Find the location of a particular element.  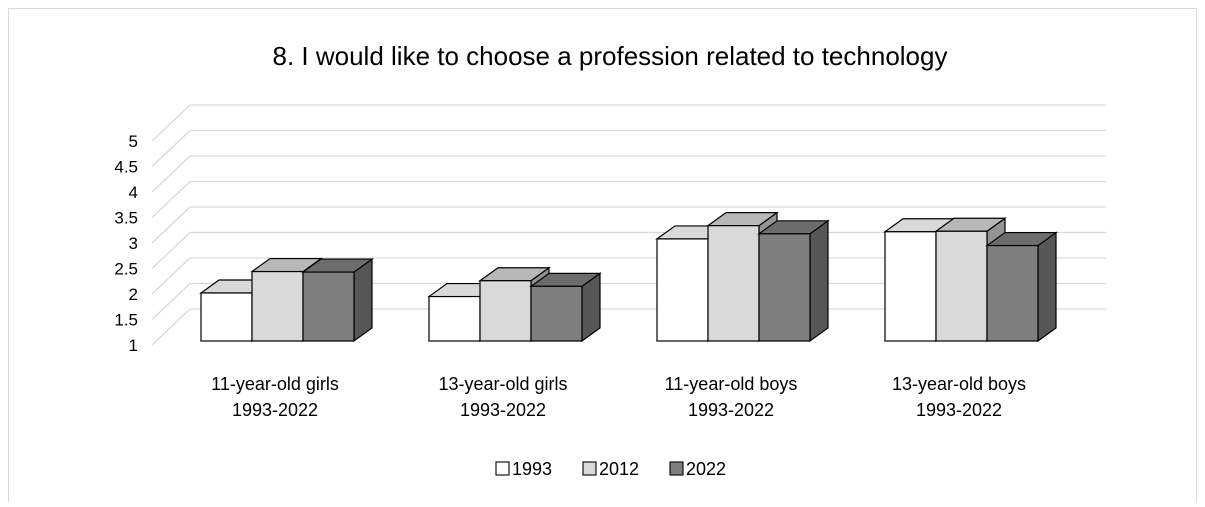

y-tick-label: 4.5 is located at coordinates (126, 167).